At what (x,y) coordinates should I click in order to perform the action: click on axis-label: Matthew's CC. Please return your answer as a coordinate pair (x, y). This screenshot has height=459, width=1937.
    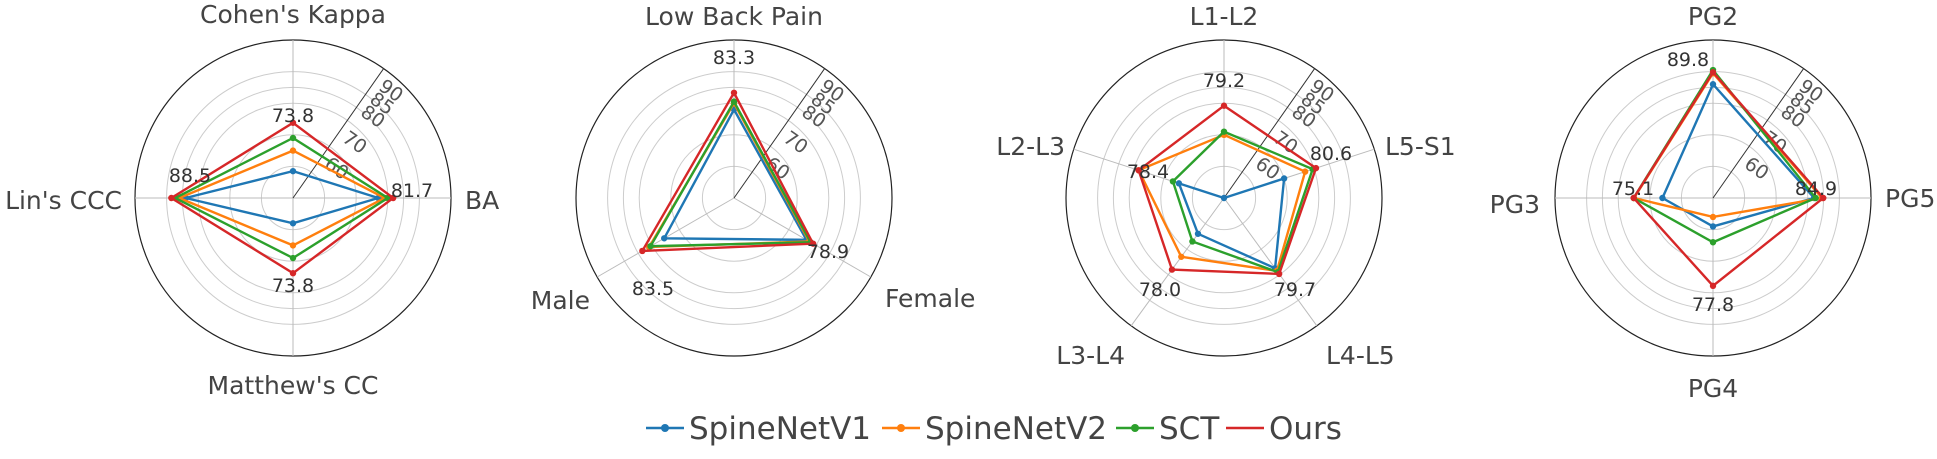
    Looking at the image, I should click on (293, 385).